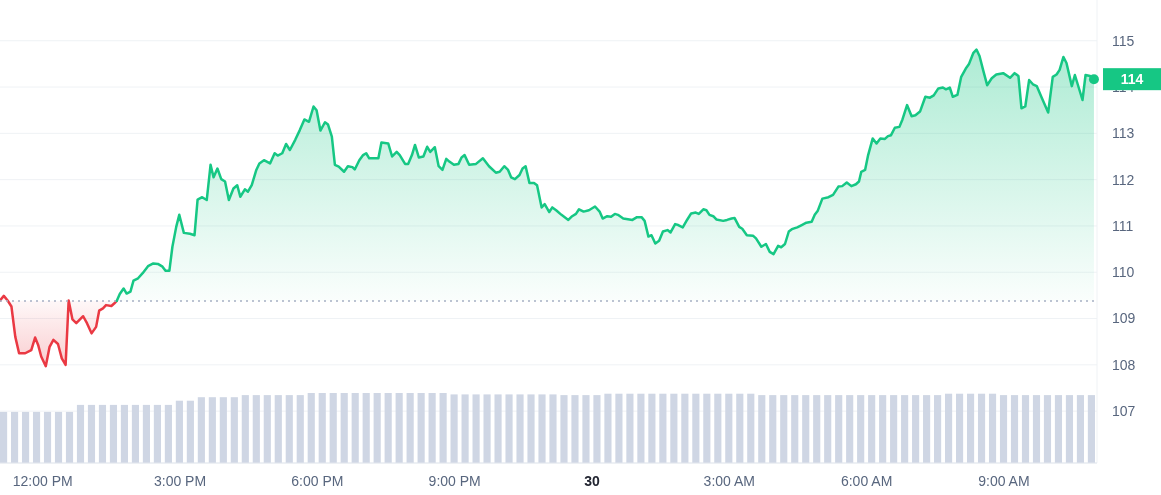 This screenshot has height=495, width=1161. Describe the element at coordinates (1132, 79) in the screenshot. I see `annotation: 114` at that location.